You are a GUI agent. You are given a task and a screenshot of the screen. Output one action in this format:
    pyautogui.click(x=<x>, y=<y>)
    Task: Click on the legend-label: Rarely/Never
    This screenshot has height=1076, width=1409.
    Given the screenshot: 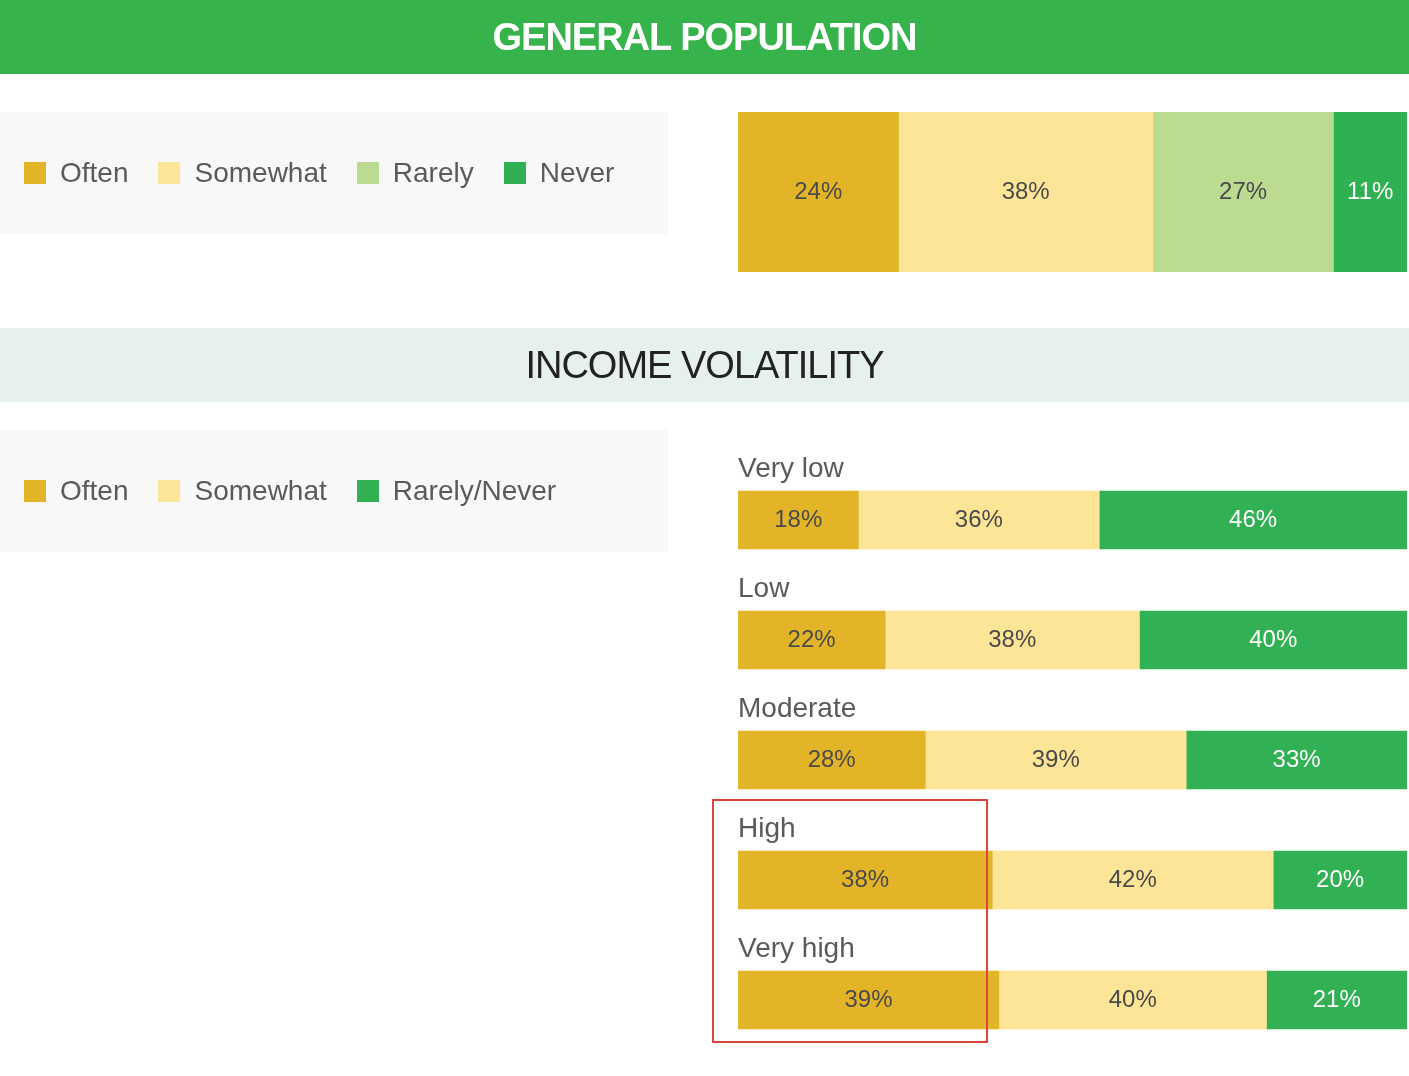 What is the action you would take?
    pyautogui.click(x=474, y=491)
    